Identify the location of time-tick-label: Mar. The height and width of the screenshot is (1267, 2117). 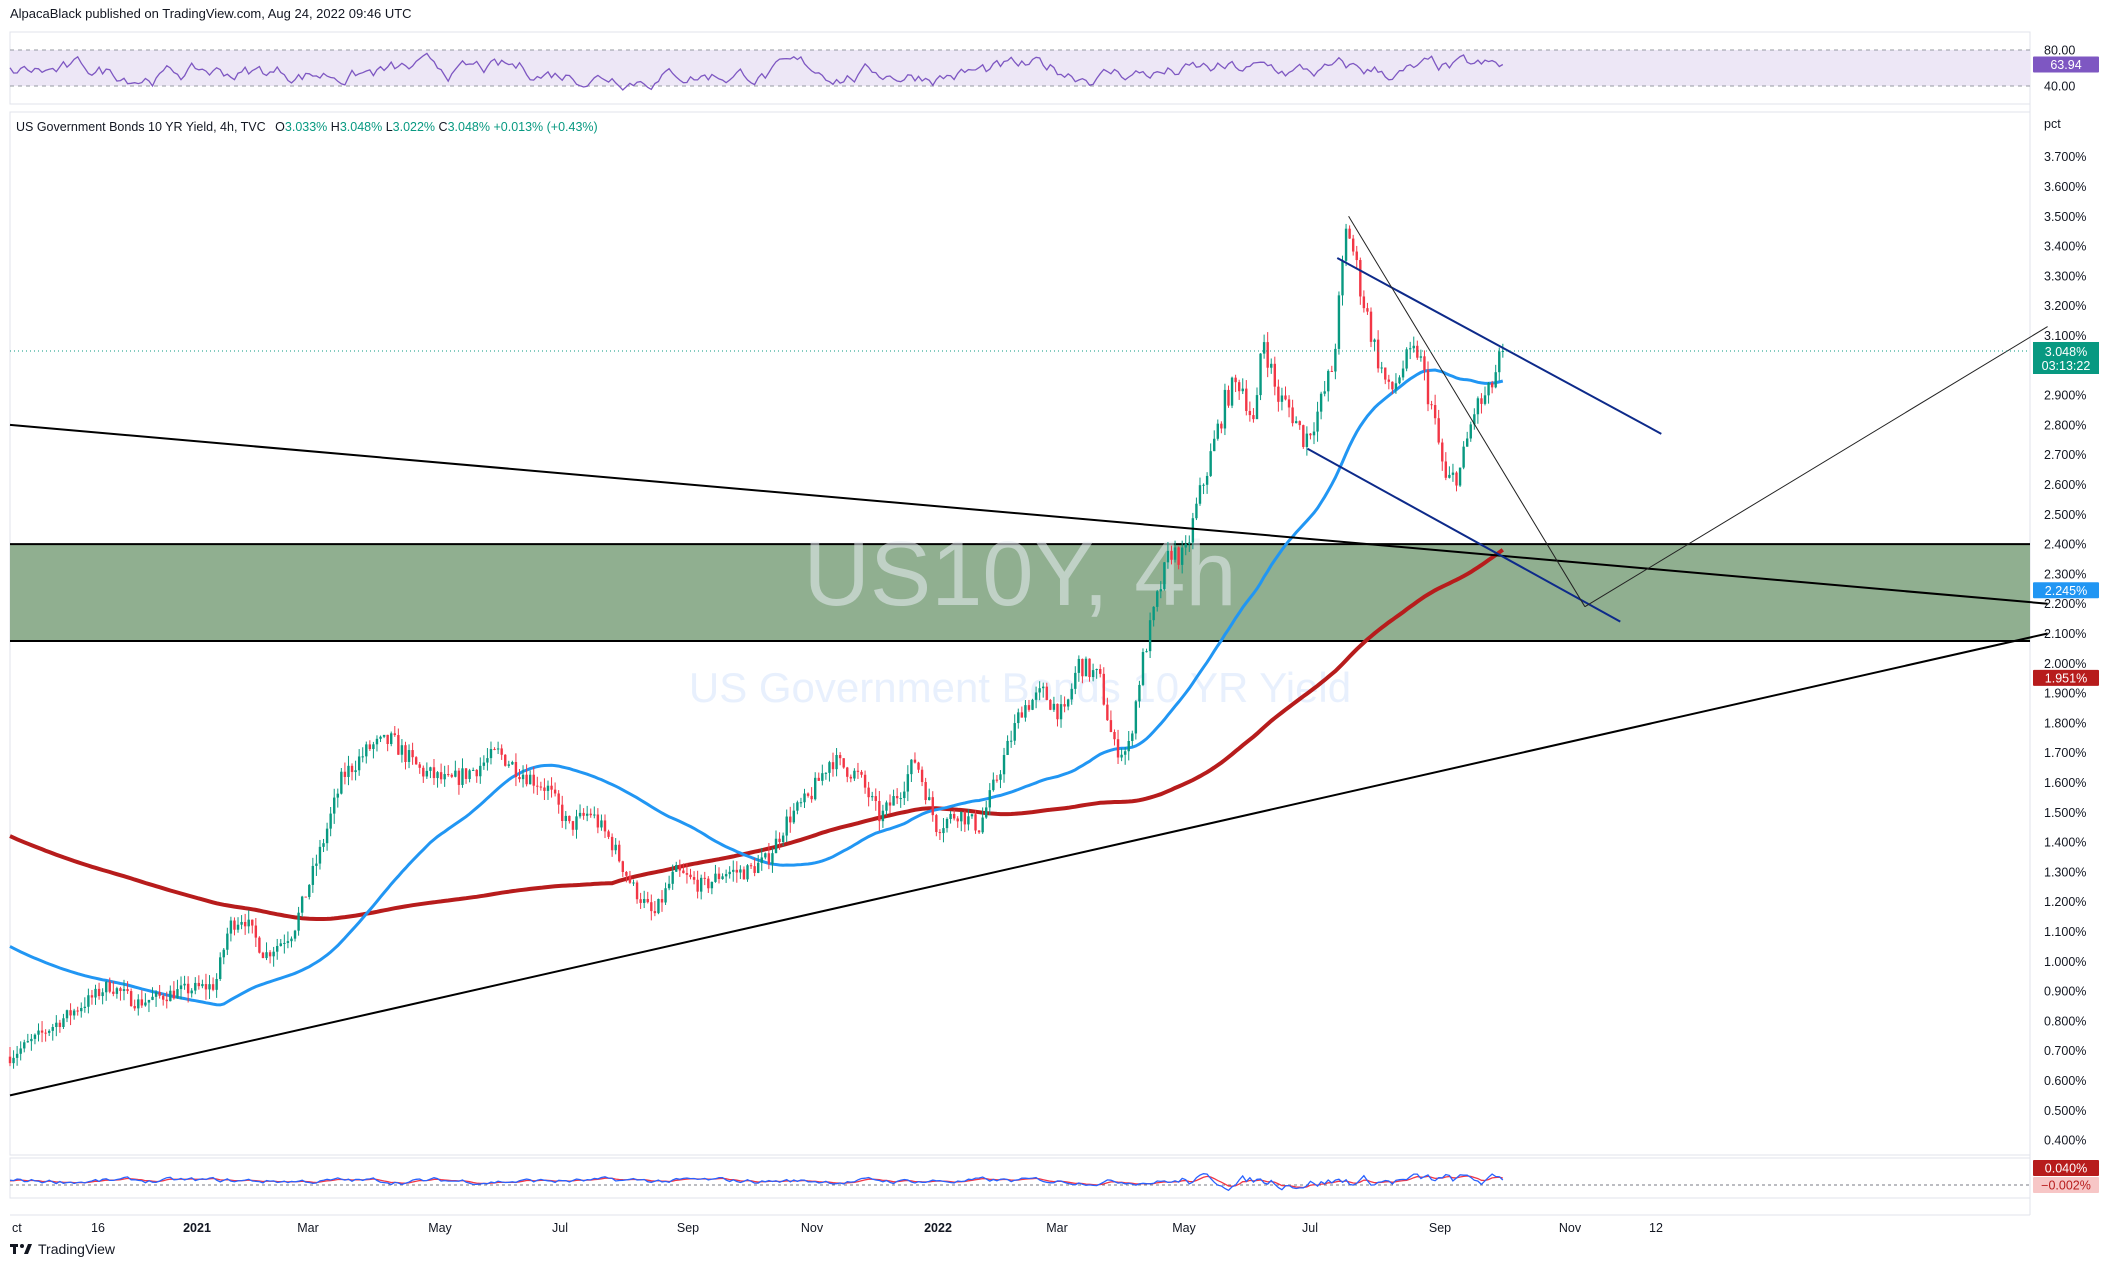
(308, 1228).